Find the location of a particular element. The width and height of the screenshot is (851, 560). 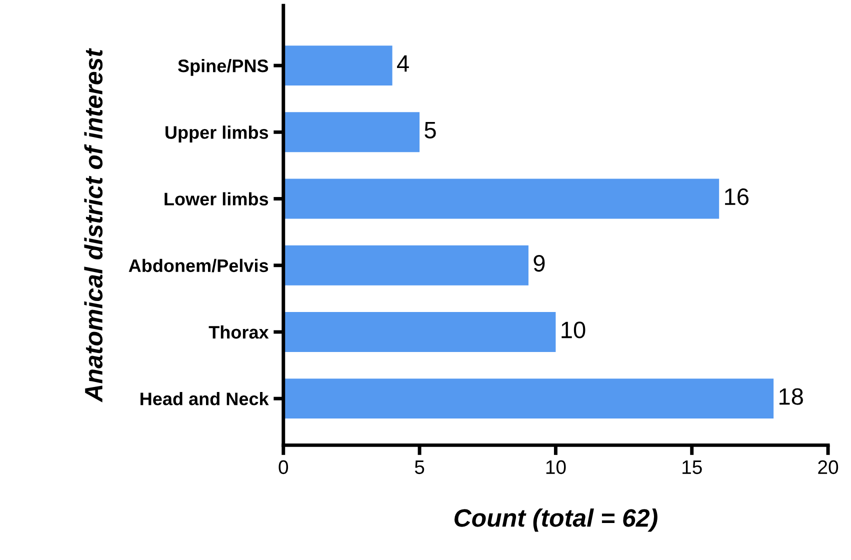

x-tick-label: 15 is located at coordinates (692, 467).